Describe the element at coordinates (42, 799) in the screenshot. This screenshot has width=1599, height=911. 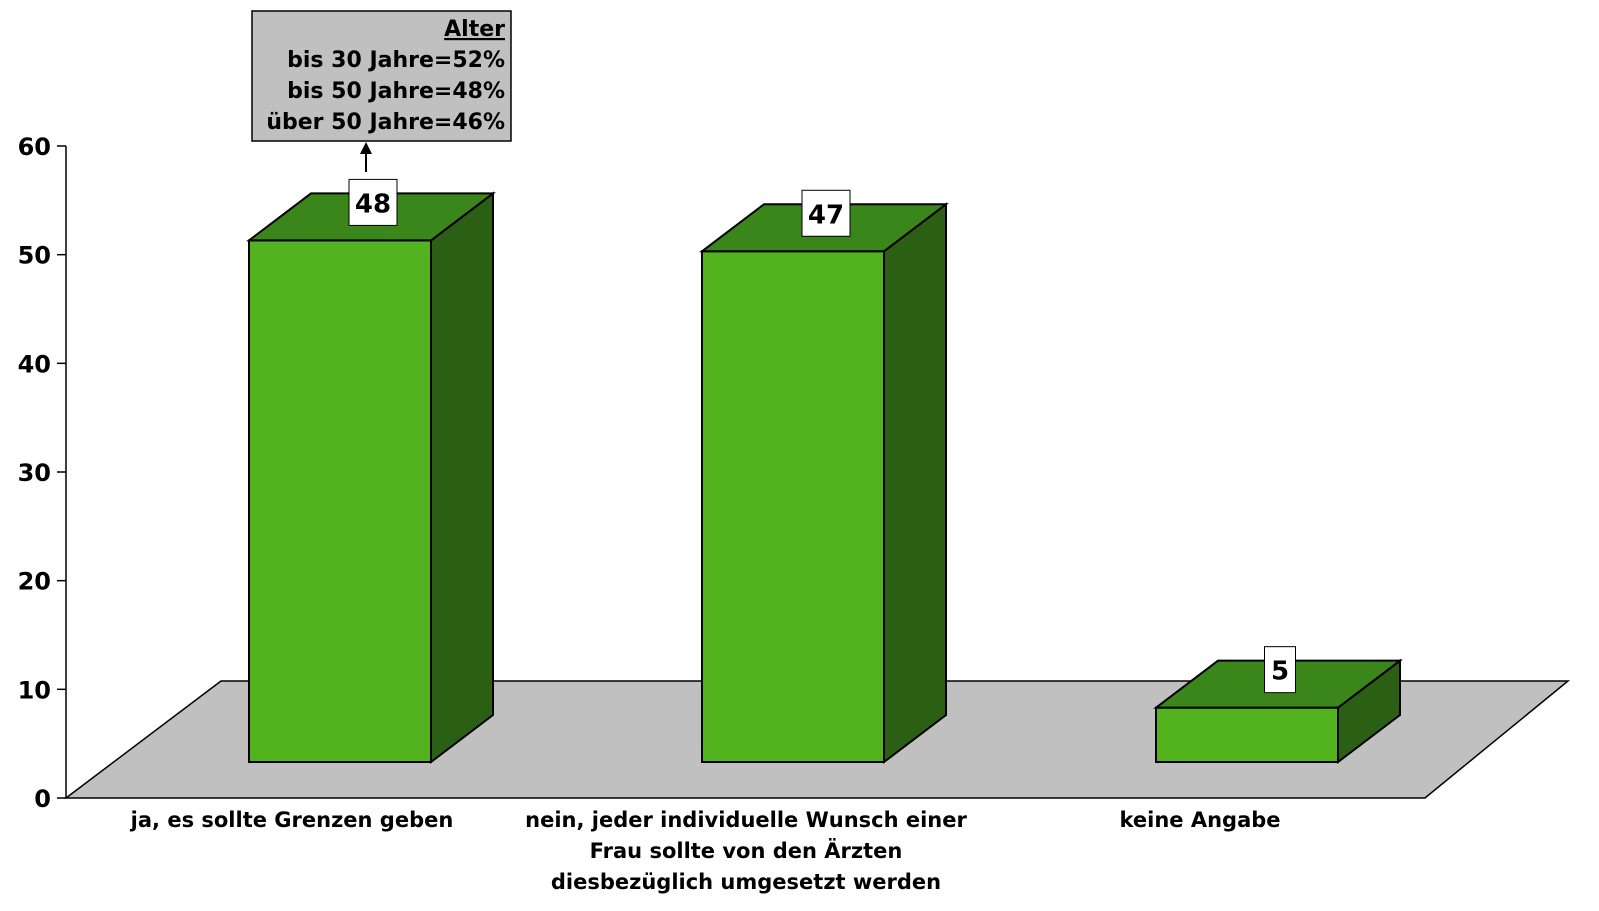
I see `y-tick-label: 0` at that location.